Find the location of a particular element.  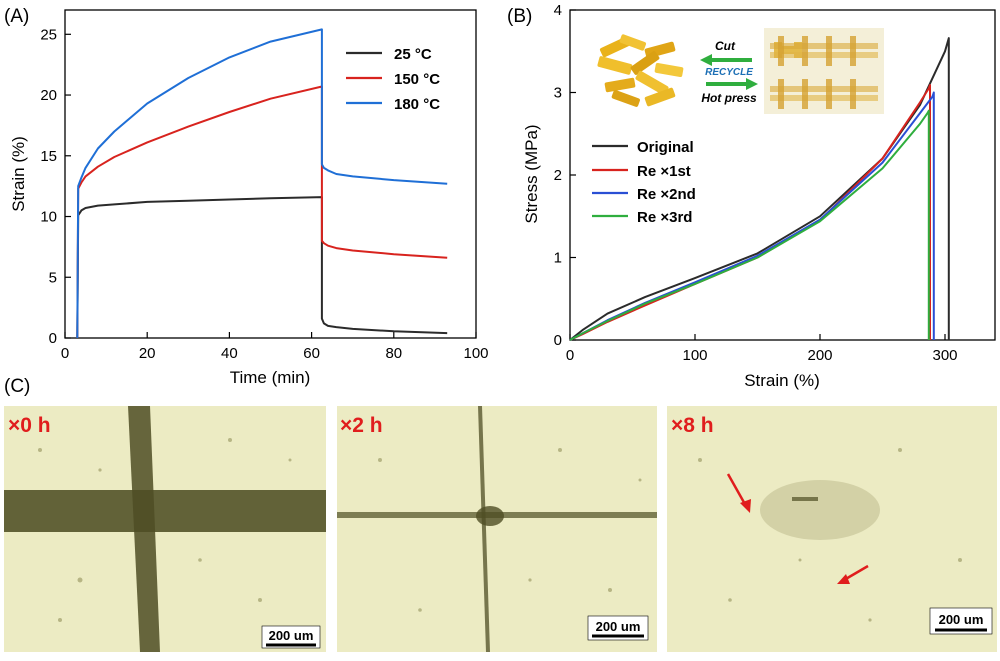

legend-b-label-2: Re ×1st is located at coordinates (664, 171).